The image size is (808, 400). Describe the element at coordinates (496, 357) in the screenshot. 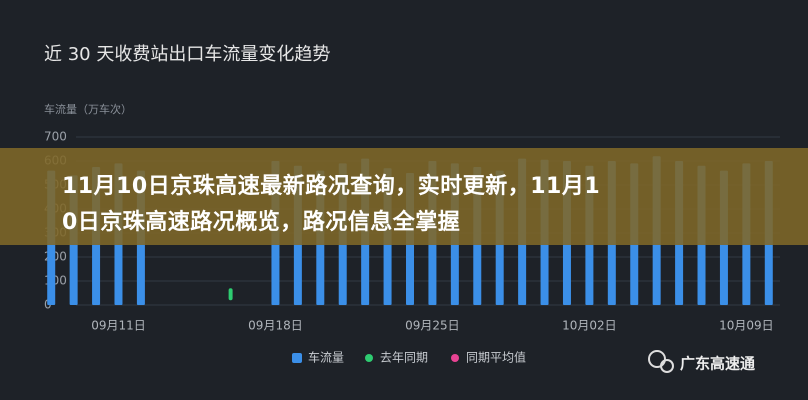

I see `legend-label: 同期平均值` at that location.